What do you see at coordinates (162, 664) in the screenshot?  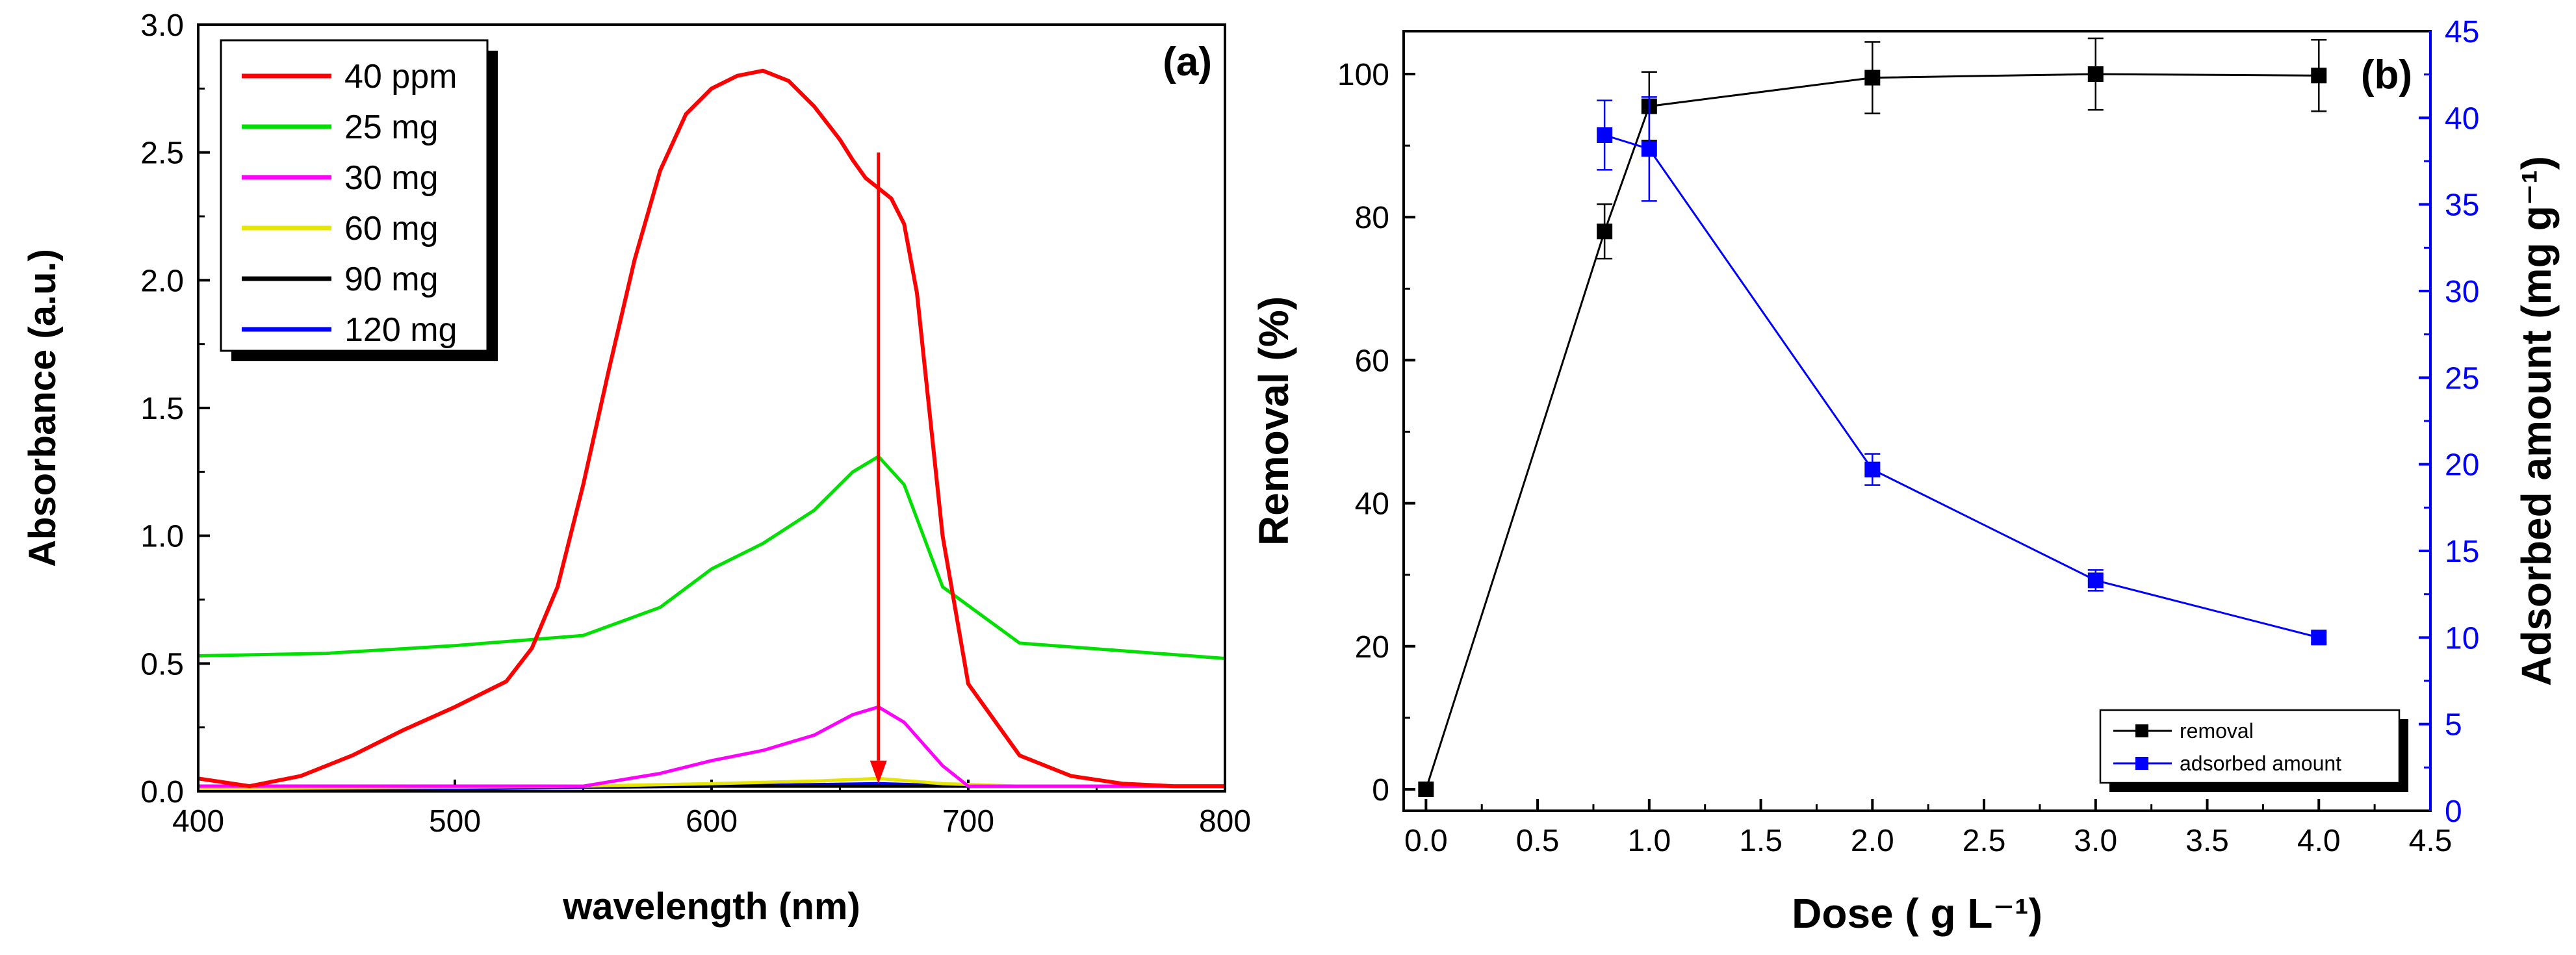 I see `panel-a-y-tick-label: 0.5` at bounding box center [162, 664].